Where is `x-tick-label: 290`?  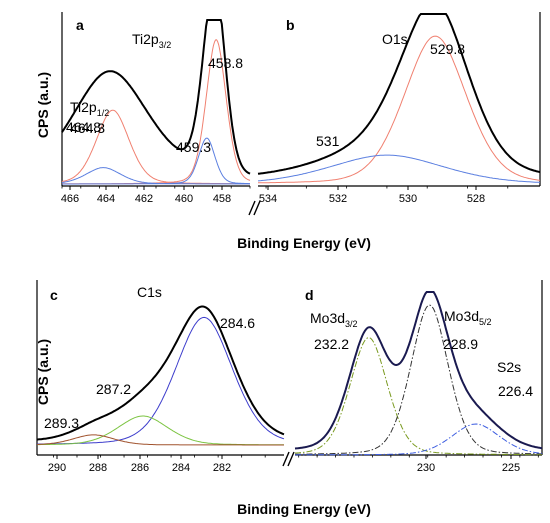 x-tick-label: 290 is located at coordinates (57, 468).